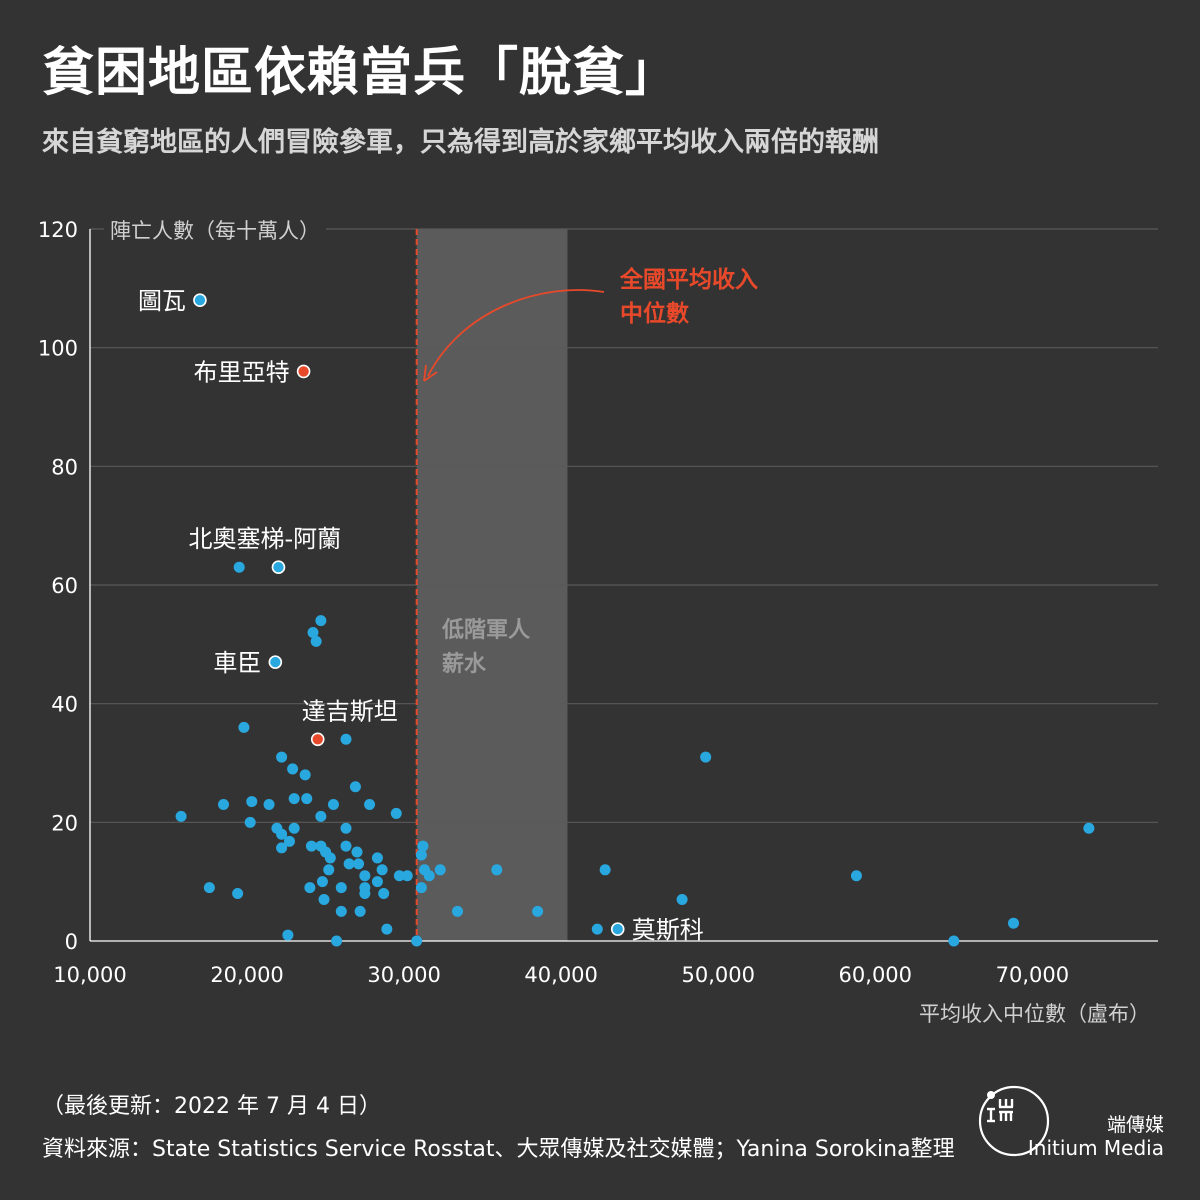  What do you see at coordinates (1032, 975) in the screenshot?
I see `x-tick-label: 70,000` at bounding box center [1032, 975].